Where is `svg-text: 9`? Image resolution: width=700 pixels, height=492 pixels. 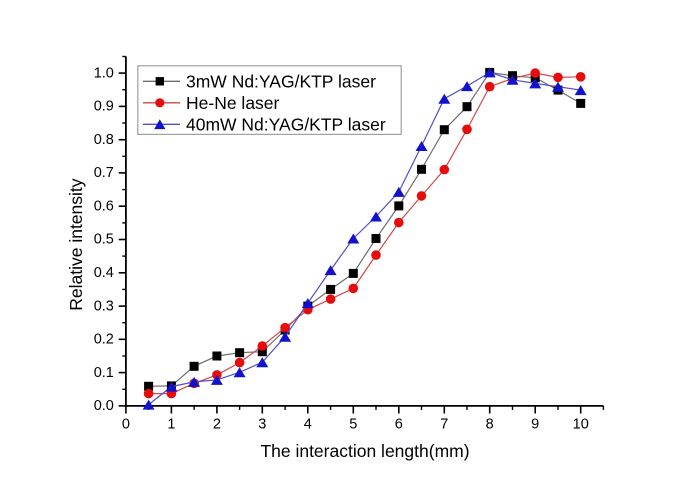 svg-text: 9 is located at coordinates (535, 425).